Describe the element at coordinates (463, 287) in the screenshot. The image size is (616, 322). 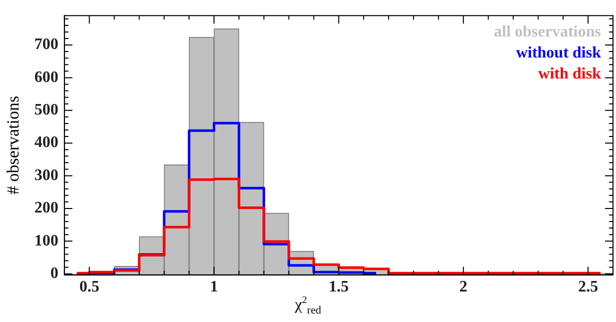
I see `x-tick-label: 2` at that location.